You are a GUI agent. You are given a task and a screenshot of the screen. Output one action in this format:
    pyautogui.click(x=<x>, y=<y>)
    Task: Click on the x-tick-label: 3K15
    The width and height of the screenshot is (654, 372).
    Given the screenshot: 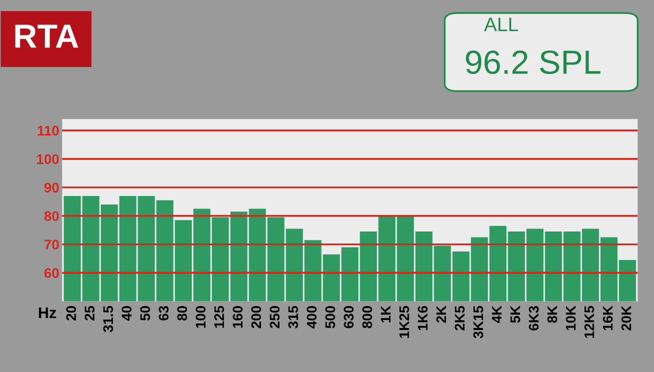 What is the action you would take?
    pyautogui.click(x=478, y=322)
    